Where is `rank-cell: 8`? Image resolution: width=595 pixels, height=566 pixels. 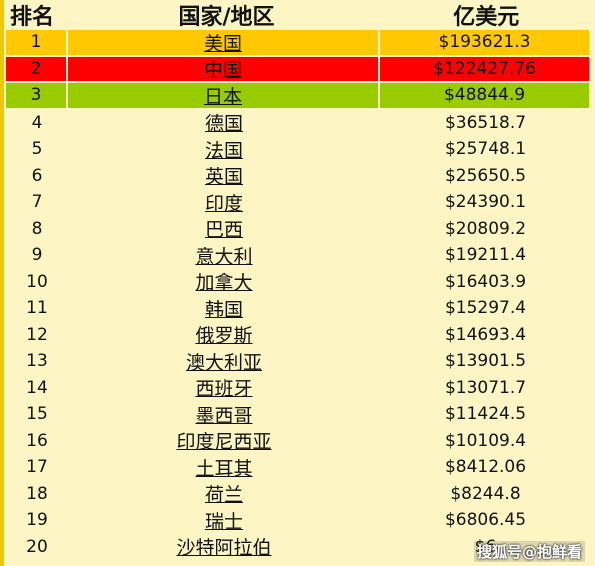 rank-cell: 8 is located at coordinates (37, 228).